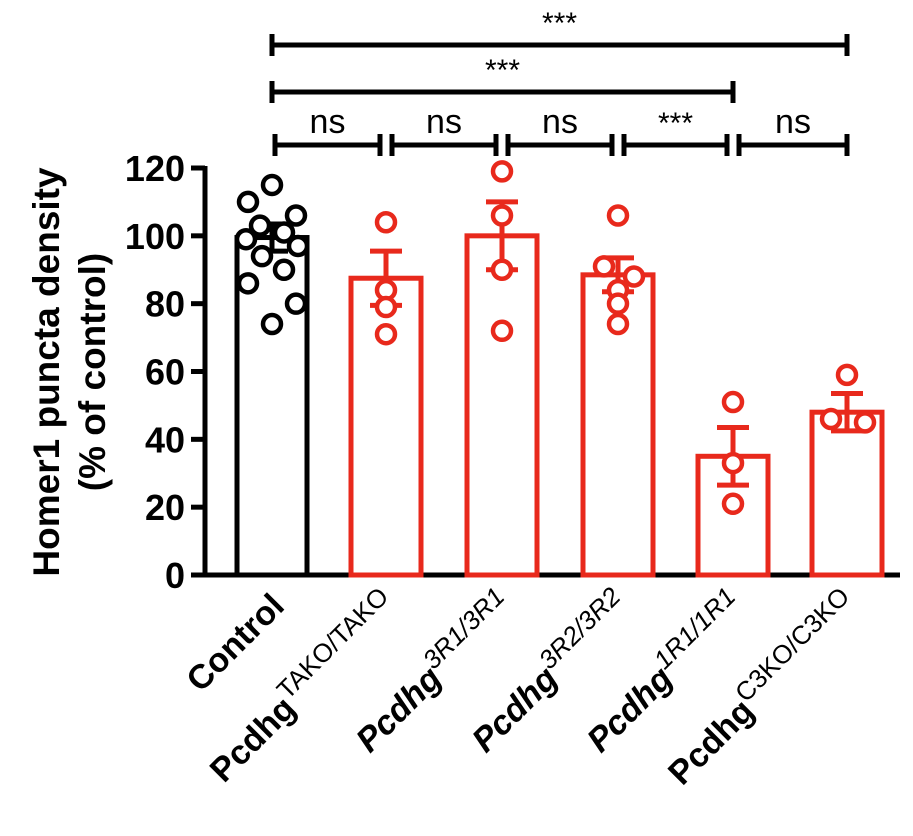  I want to click on x-tick-label-superscript: 1R1/1R1, so click(695, 628).